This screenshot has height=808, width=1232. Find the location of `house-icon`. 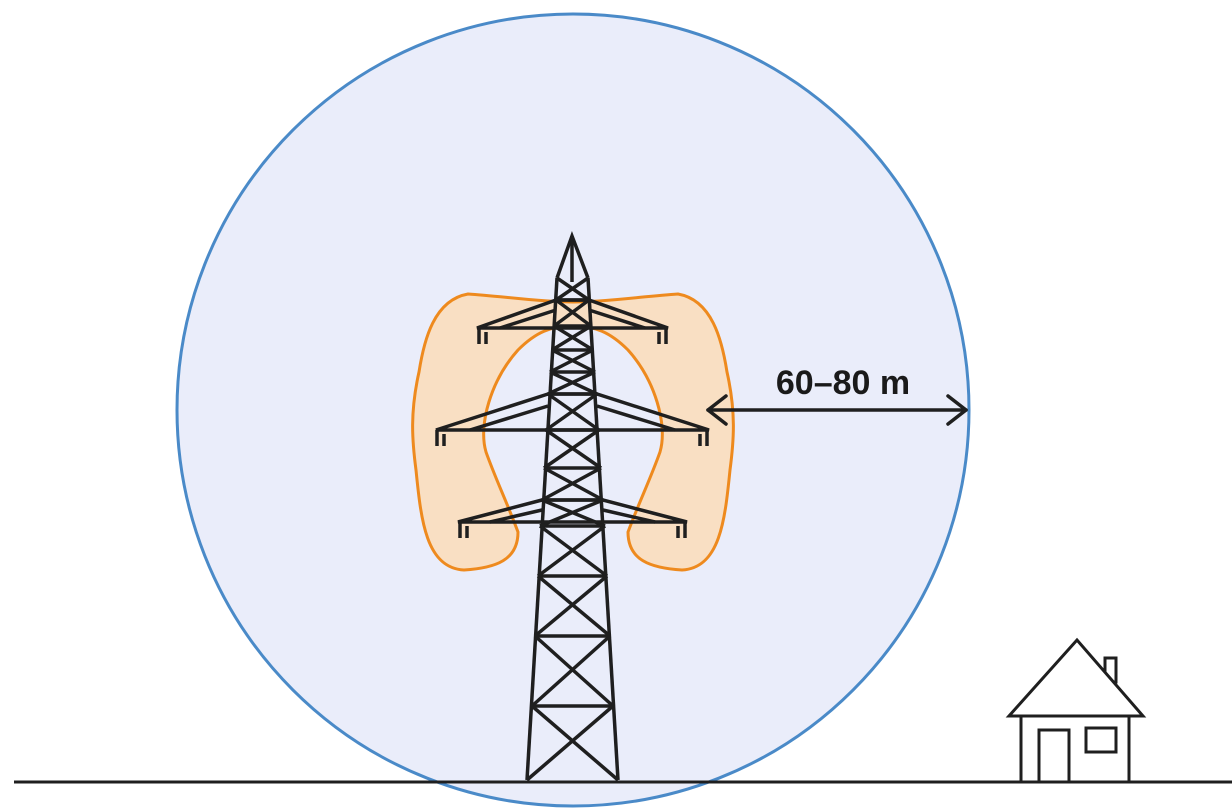

house-icon is located at coordinates (1076, 710).